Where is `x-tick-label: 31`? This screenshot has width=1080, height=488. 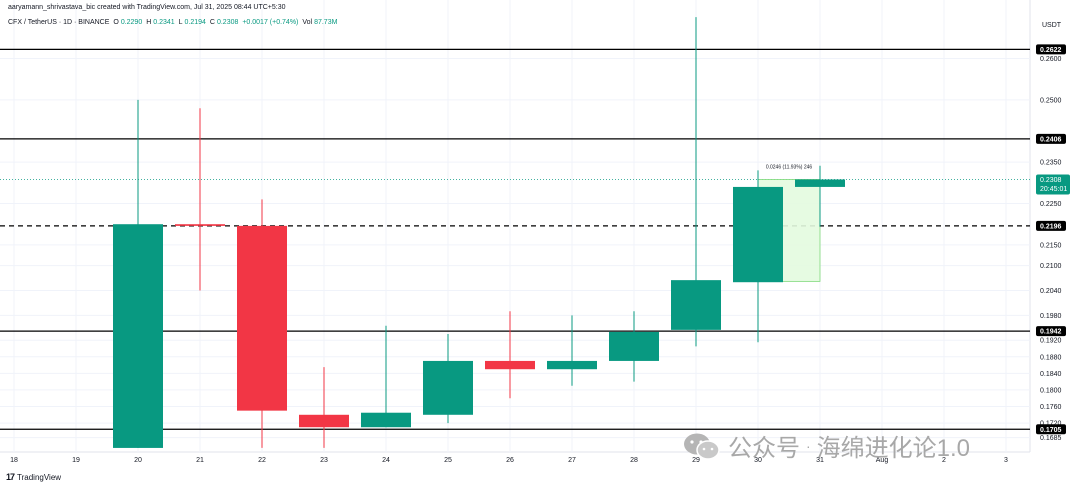 x-tick-label: 31 is located at coordinates (820, 460).